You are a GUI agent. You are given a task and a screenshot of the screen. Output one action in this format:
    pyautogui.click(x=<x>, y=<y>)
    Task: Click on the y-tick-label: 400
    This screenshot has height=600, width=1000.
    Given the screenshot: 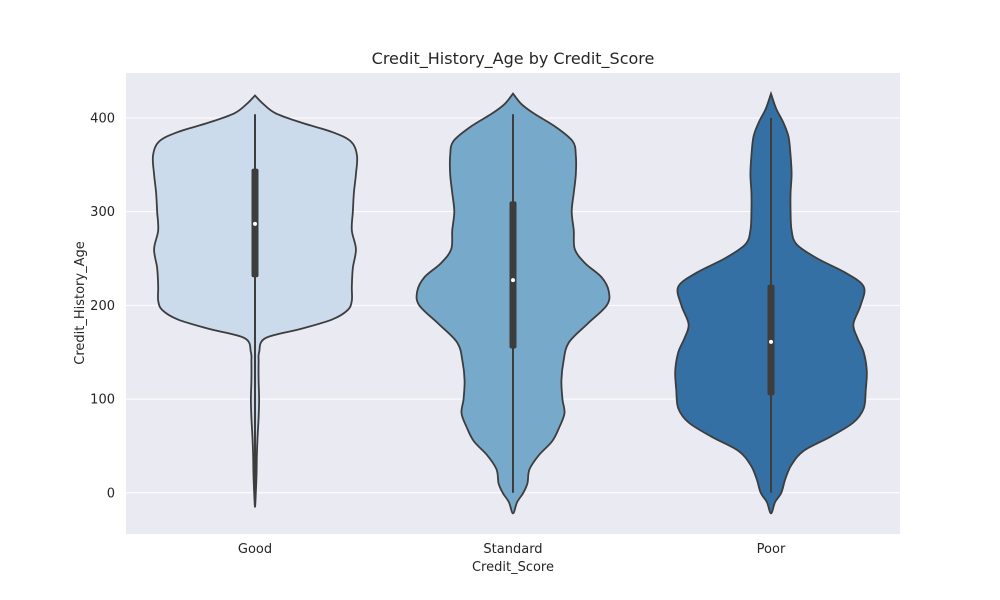 What is the action you would take?
    pyautogui.click(x=102, y=118)
    